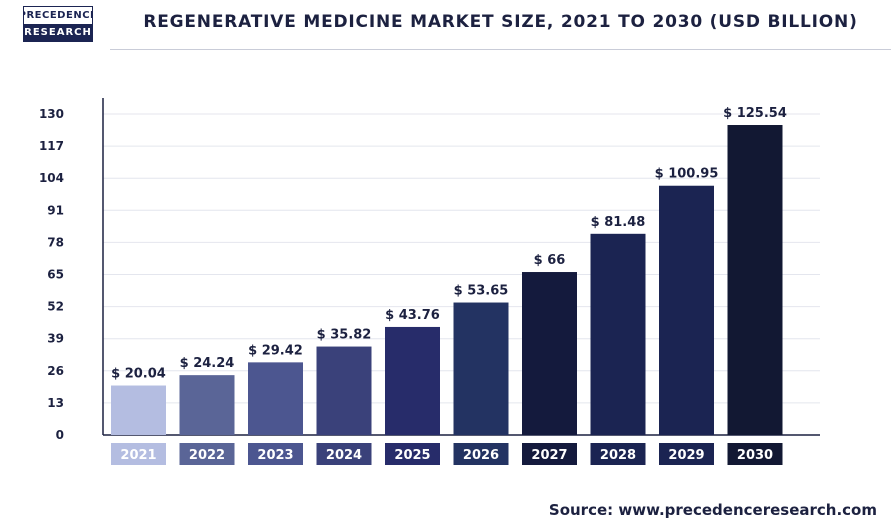  What do you see at coordinates (55, 339) in the screenshot?
I see `y-tick-label: 39` at bounding box center [55, 339].